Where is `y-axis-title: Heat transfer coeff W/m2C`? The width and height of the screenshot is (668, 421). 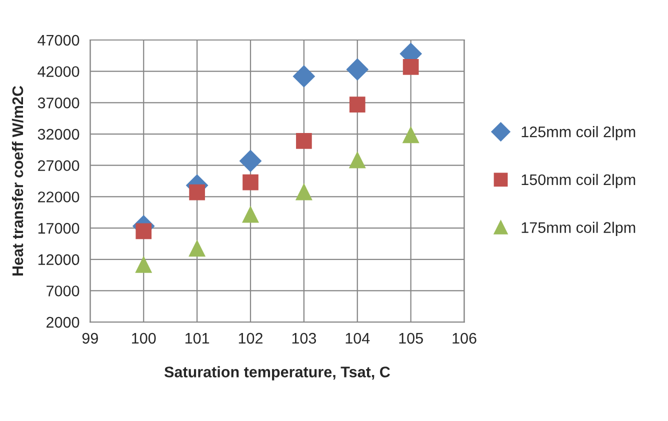
y-axis-title: Heat transfer coeff W/m2C is located at coordinates (18, 181).